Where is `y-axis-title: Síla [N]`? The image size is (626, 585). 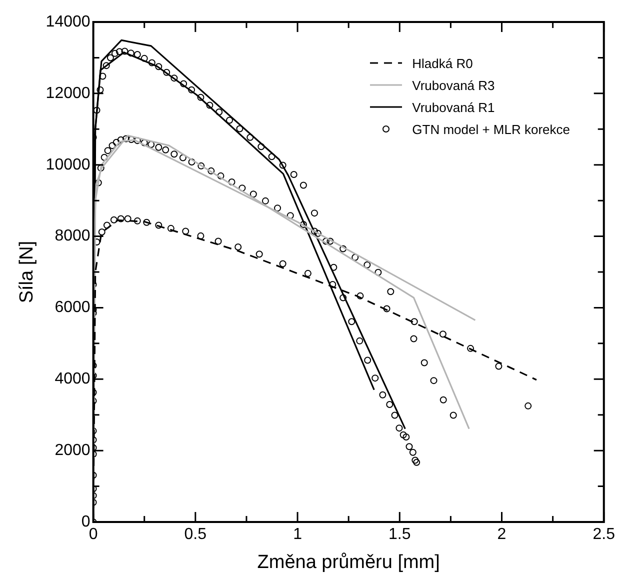
y-axis-title: Síla [N] is located at coordinates (27, 272).